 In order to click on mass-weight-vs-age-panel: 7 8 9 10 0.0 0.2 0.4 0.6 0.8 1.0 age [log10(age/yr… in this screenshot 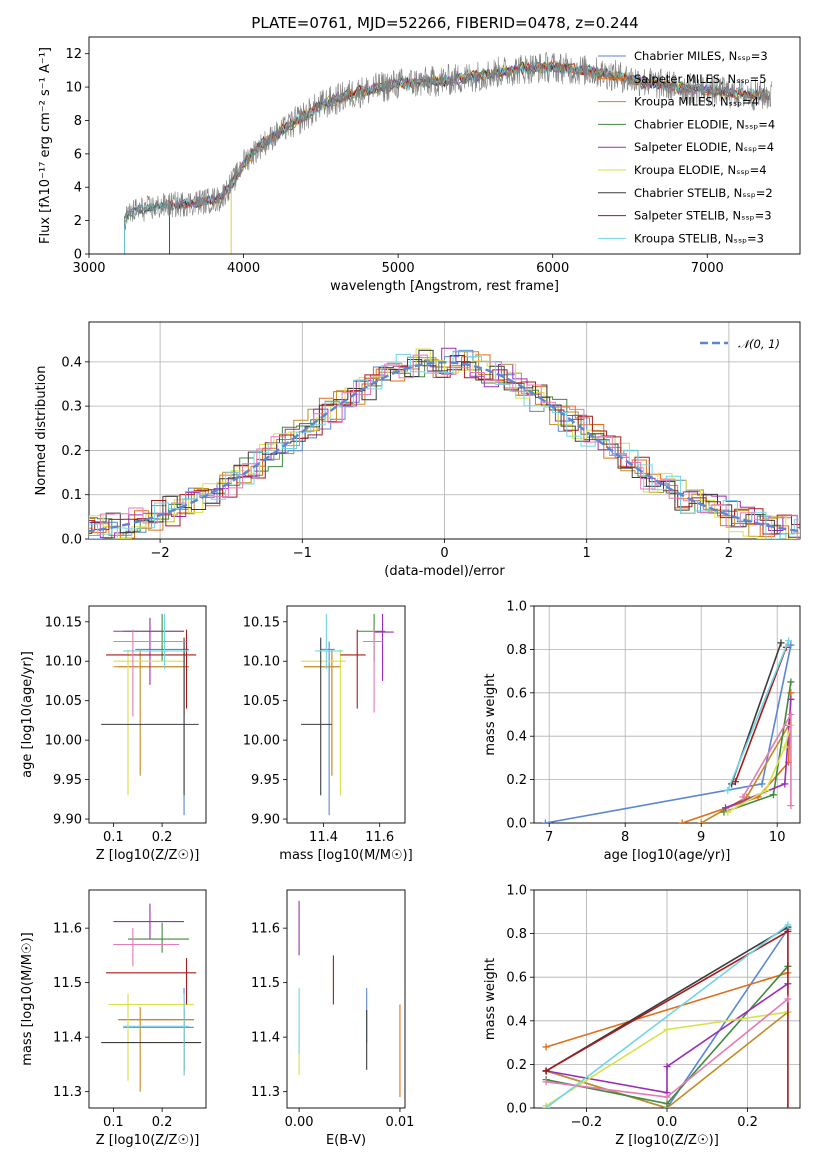, I will do `click(642, 731)`.